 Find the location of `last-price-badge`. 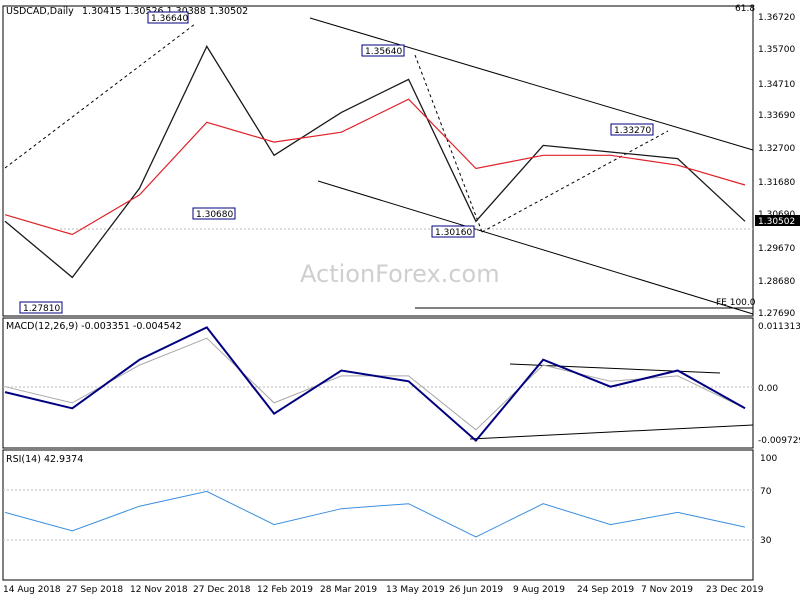

last-price-badge is located at coordinates (777, 220).